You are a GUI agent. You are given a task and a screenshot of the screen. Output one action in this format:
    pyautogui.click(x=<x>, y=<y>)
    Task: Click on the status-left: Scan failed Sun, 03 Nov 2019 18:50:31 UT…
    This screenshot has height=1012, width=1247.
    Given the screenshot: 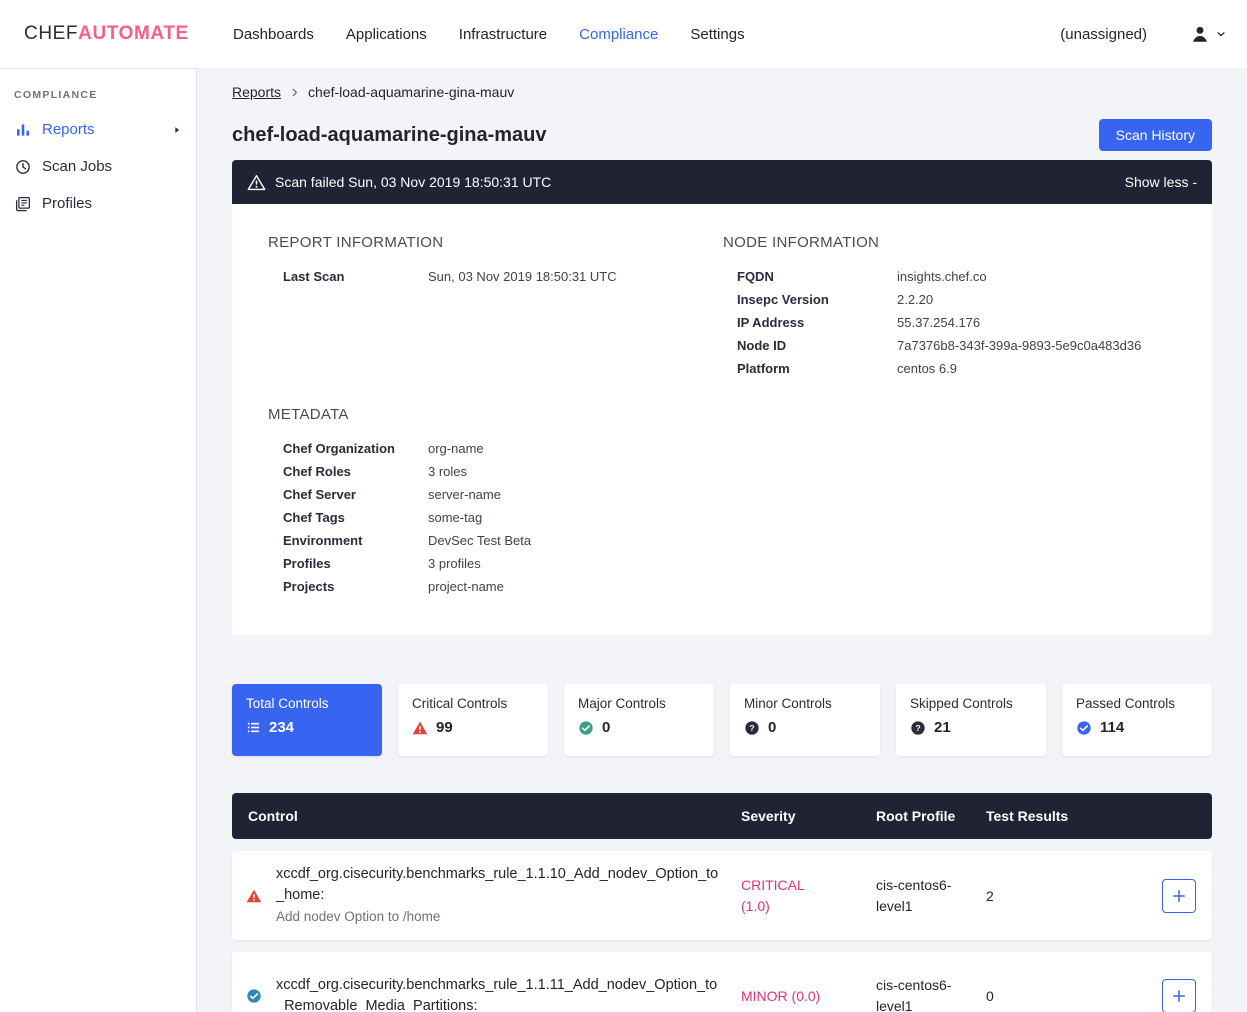 What is the action you would take?
    pyautogui.click(x=399, y=182)
    